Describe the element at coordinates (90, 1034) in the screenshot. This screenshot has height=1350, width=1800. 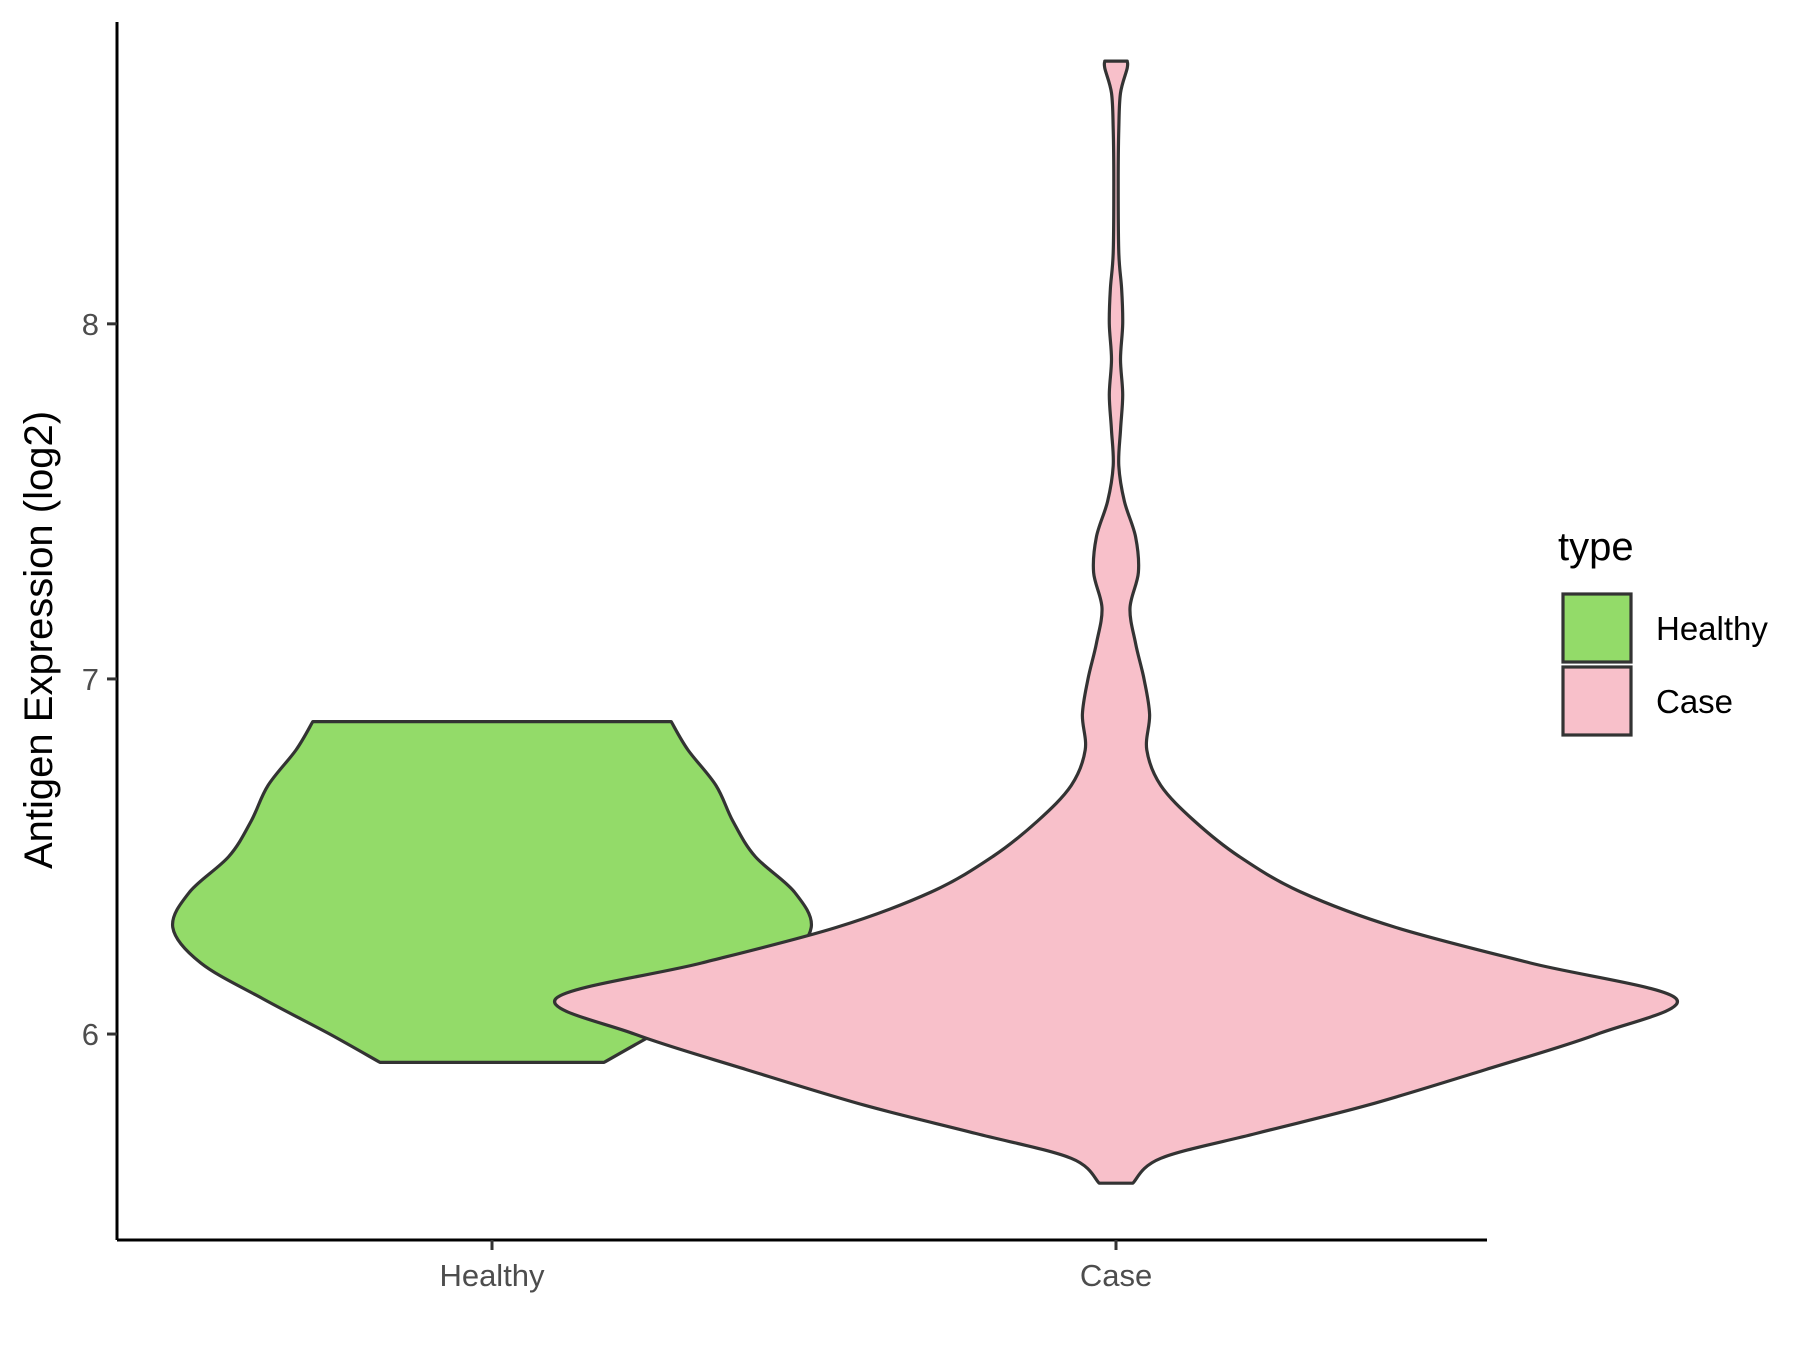
I see `y-tick-label: 6` at that location.